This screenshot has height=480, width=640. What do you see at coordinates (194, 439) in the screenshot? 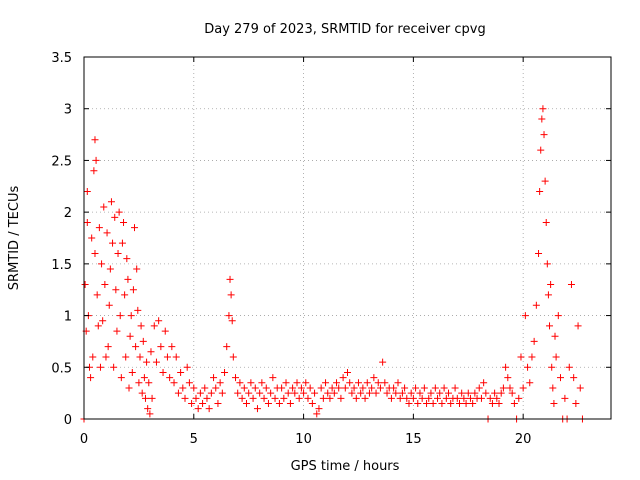
I see `x-tick-label: 5` at bounding box center [194, 439].